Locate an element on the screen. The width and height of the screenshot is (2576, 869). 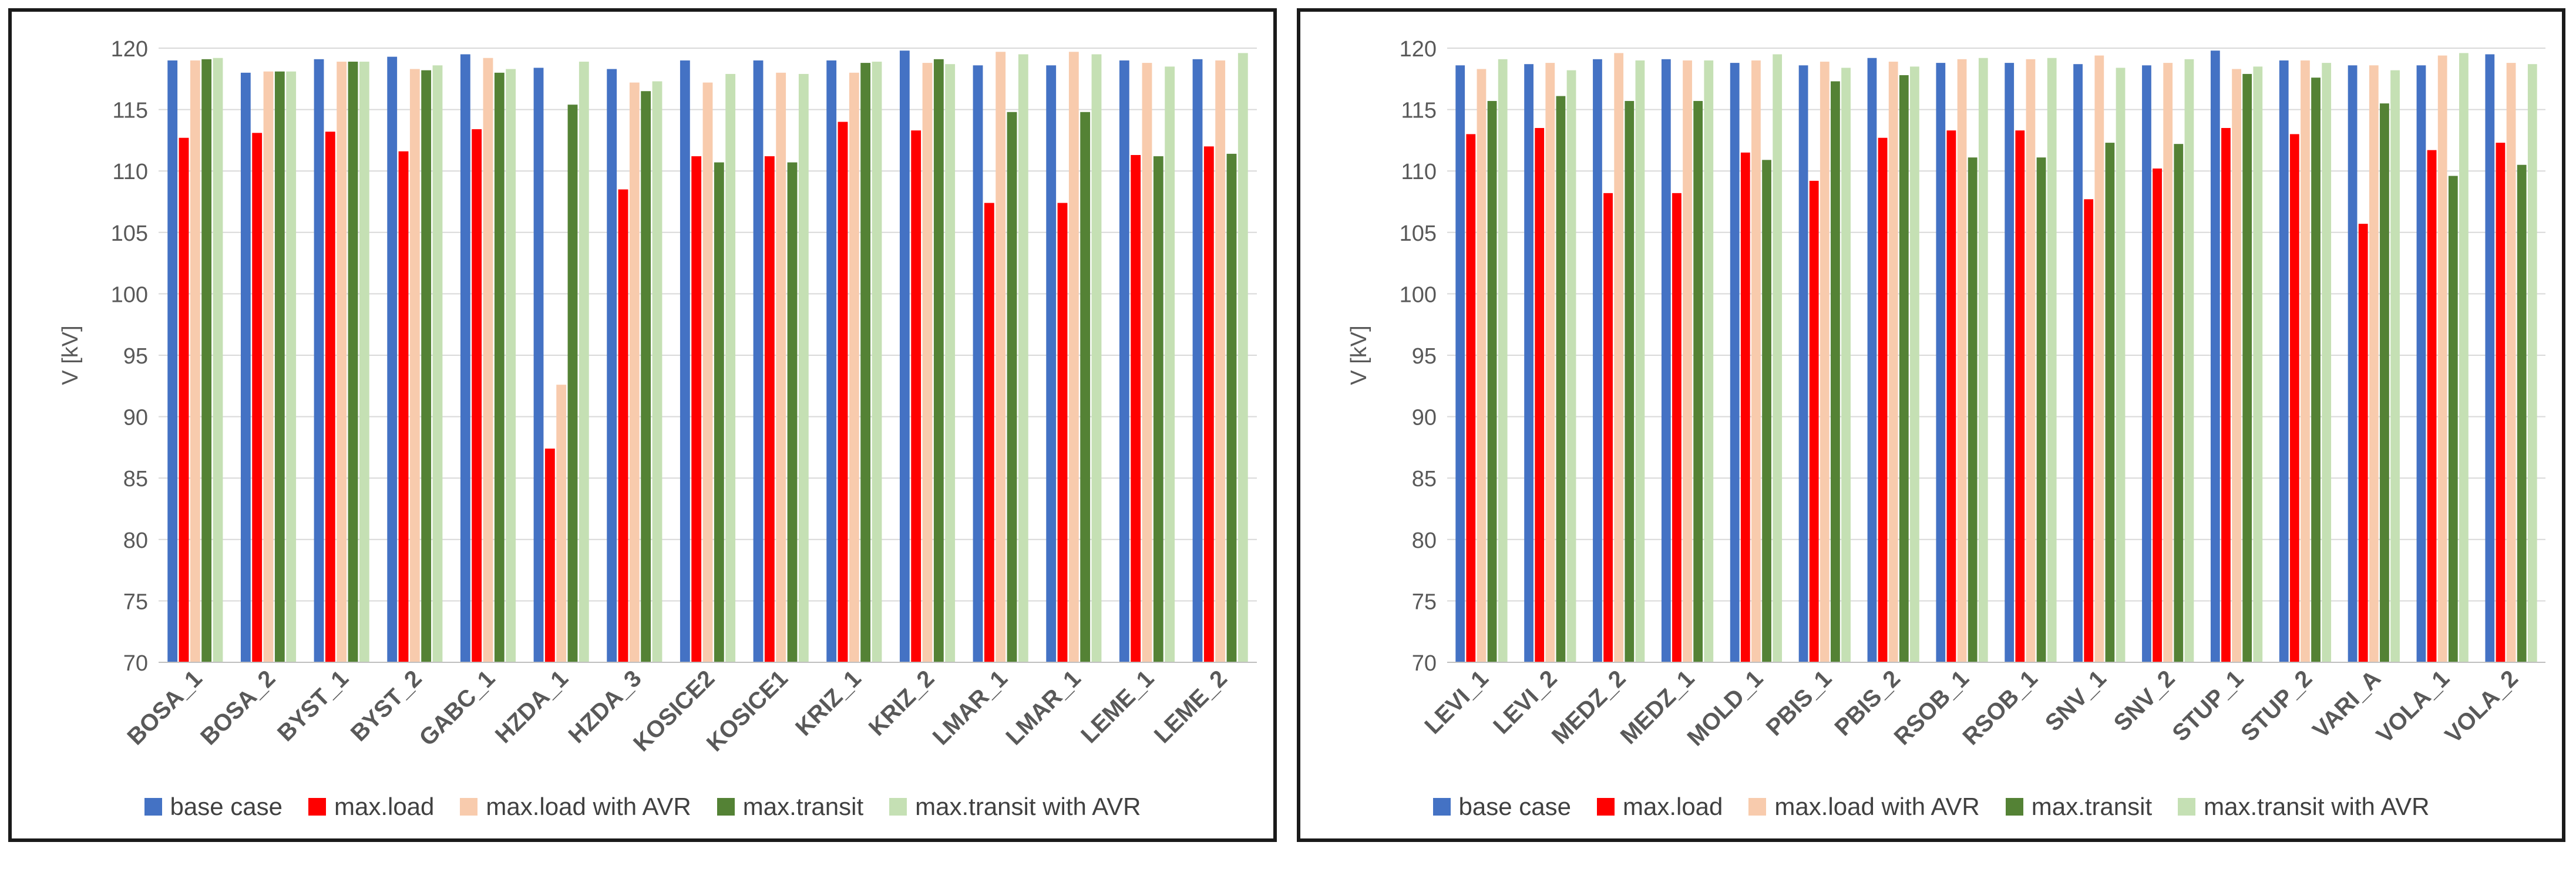
legend-item: max.transit with AVR is located at coordinates (2304, 807).